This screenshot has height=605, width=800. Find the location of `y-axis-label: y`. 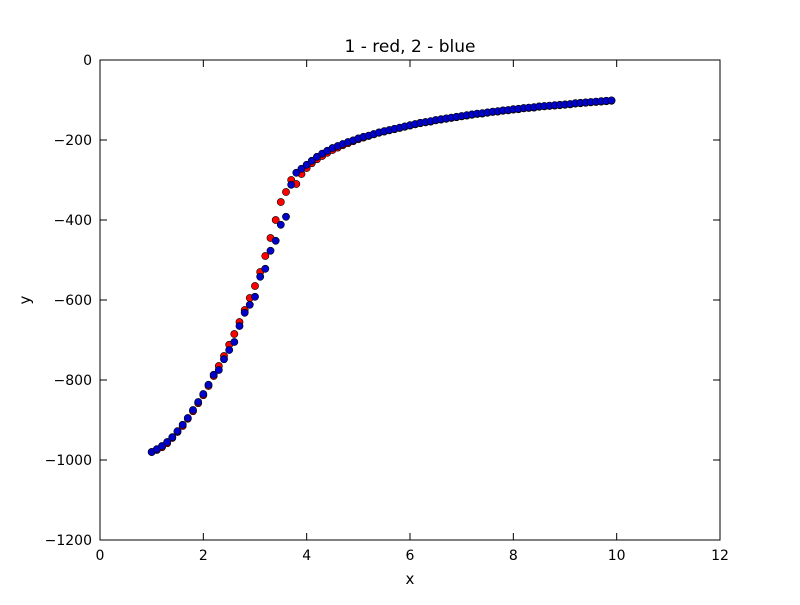

y-axis-label: y is located at coordinates (25, 299).